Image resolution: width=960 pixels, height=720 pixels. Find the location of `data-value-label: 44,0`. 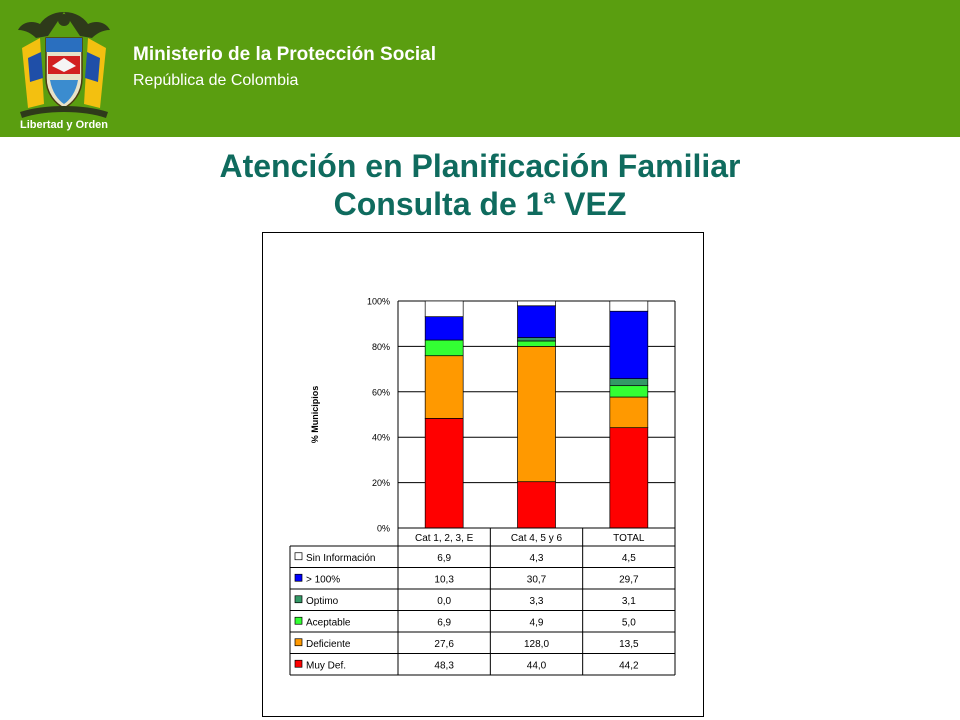

data-value-label: 44,0 is located at coordinates (537, 665).